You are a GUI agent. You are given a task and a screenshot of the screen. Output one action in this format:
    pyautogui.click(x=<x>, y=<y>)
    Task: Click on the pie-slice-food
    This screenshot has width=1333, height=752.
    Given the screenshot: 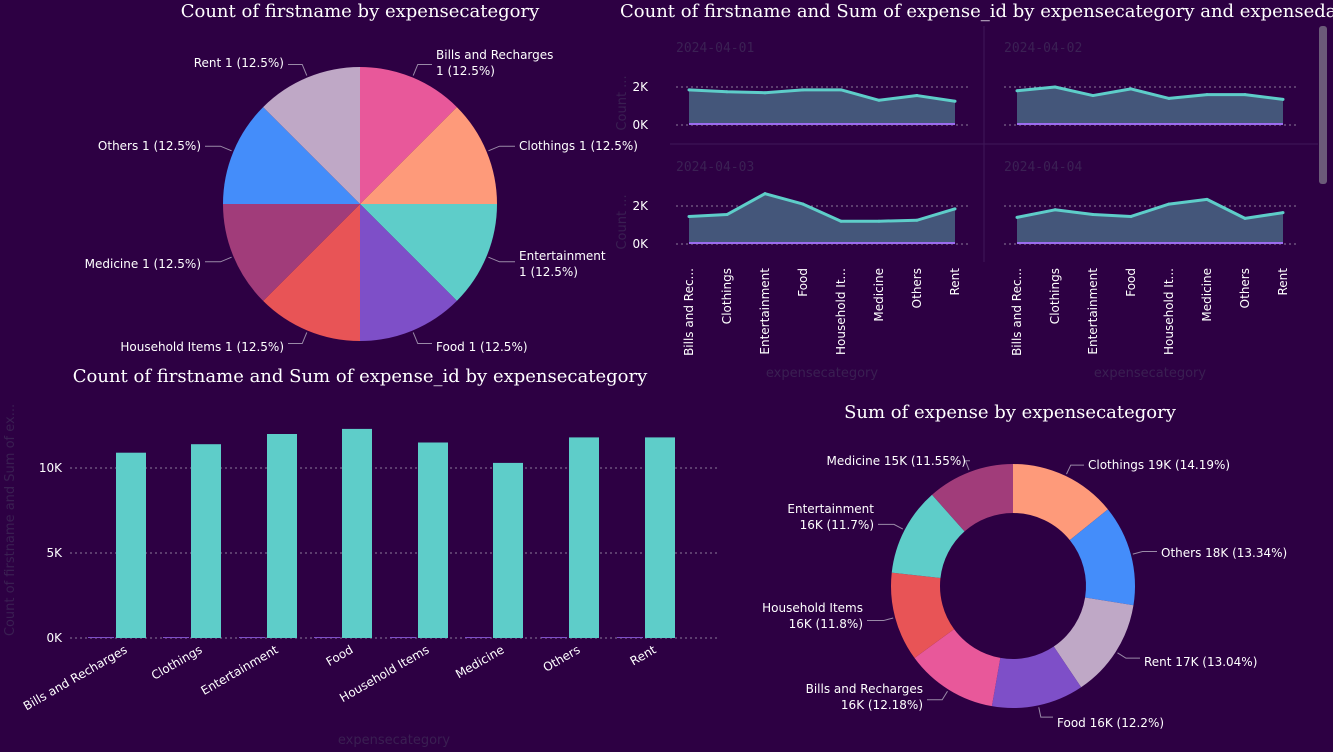 What is the action you would take?
    pyautogui.click(x=408, y=272)
    